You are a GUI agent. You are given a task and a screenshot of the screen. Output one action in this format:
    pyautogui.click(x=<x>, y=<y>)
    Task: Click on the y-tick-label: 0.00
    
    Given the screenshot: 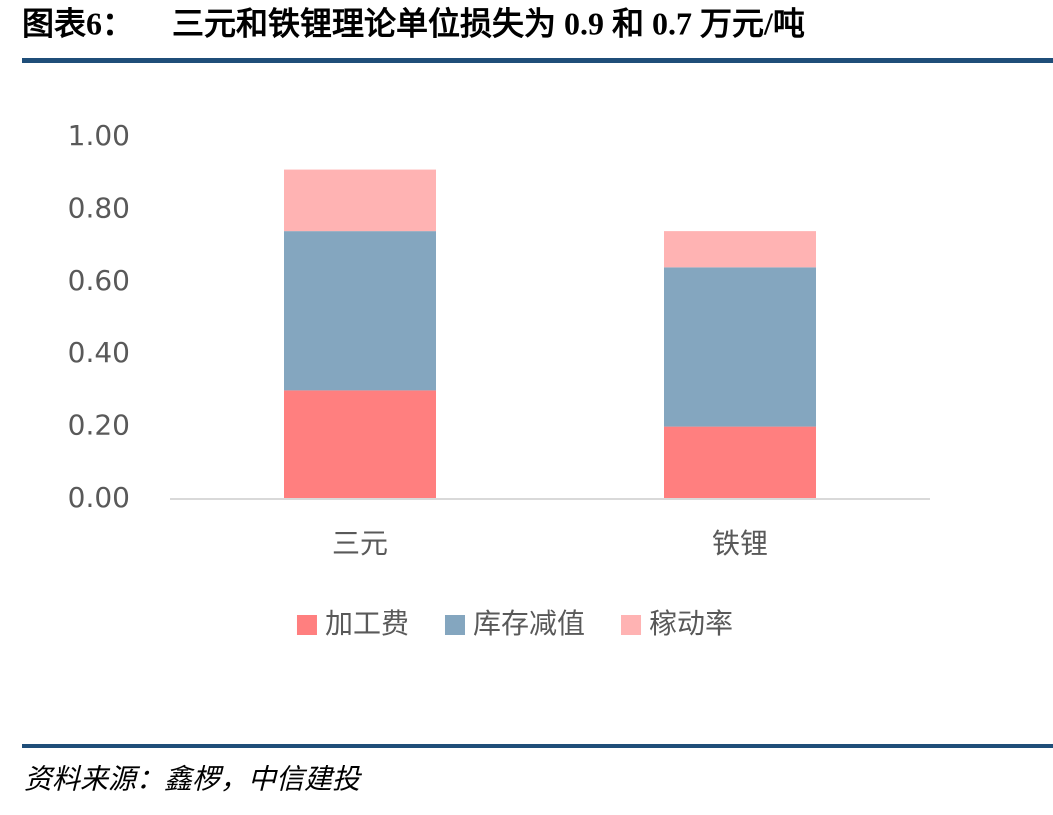 What is the action you would take?
    pyautogui.click(x=99, y=497)
    